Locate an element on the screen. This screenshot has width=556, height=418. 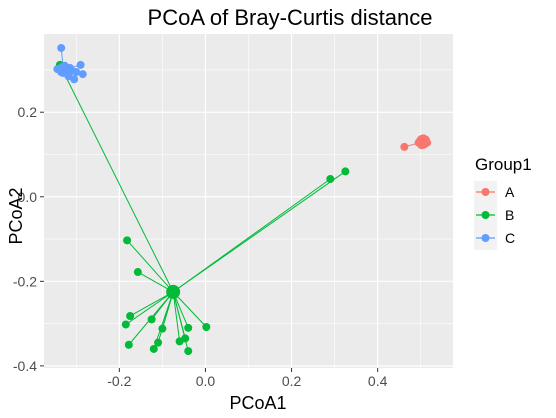
legend-keys: ABC is located at coordinates (494, 215).